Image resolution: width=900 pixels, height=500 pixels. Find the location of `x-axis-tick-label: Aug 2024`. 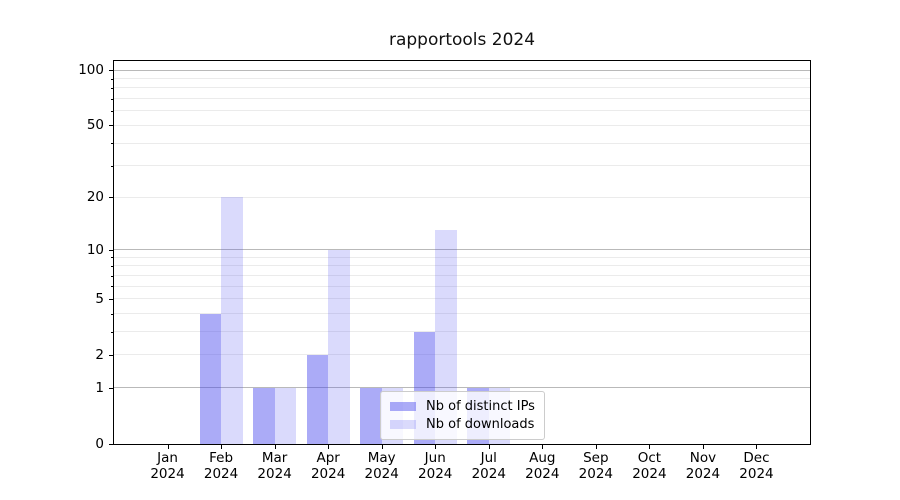

x-axis-tick-label: Aug 2024 is located at coordinates (542, 466).